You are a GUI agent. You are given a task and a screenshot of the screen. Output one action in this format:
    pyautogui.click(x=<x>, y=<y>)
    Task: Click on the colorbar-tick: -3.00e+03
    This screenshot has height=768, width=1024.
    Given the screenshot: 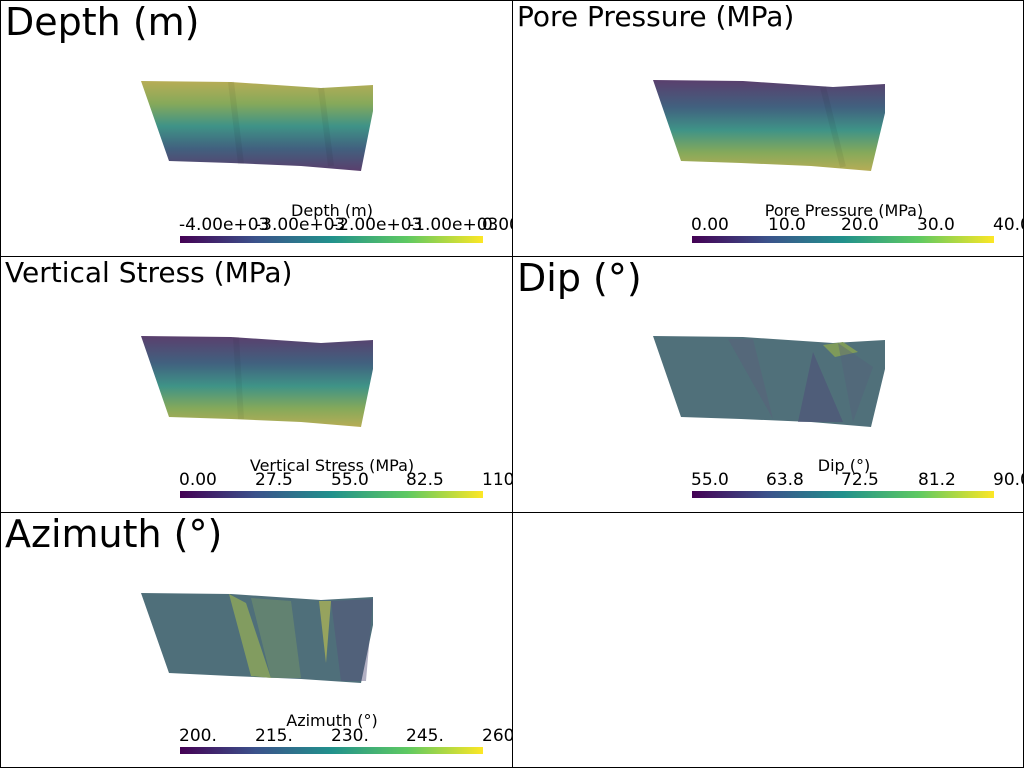 What is the action you would take?
    pyautogui.click(x=300, y=225)
    